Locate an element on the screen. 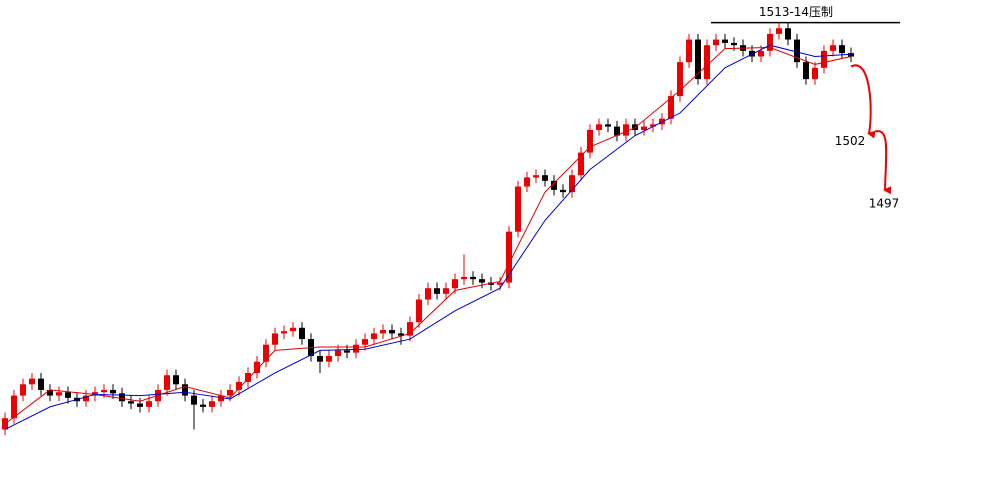 Image resolution: width=985 pixels, height=486 pixels. target-label: 1502 is located at coordinates (850, 141).